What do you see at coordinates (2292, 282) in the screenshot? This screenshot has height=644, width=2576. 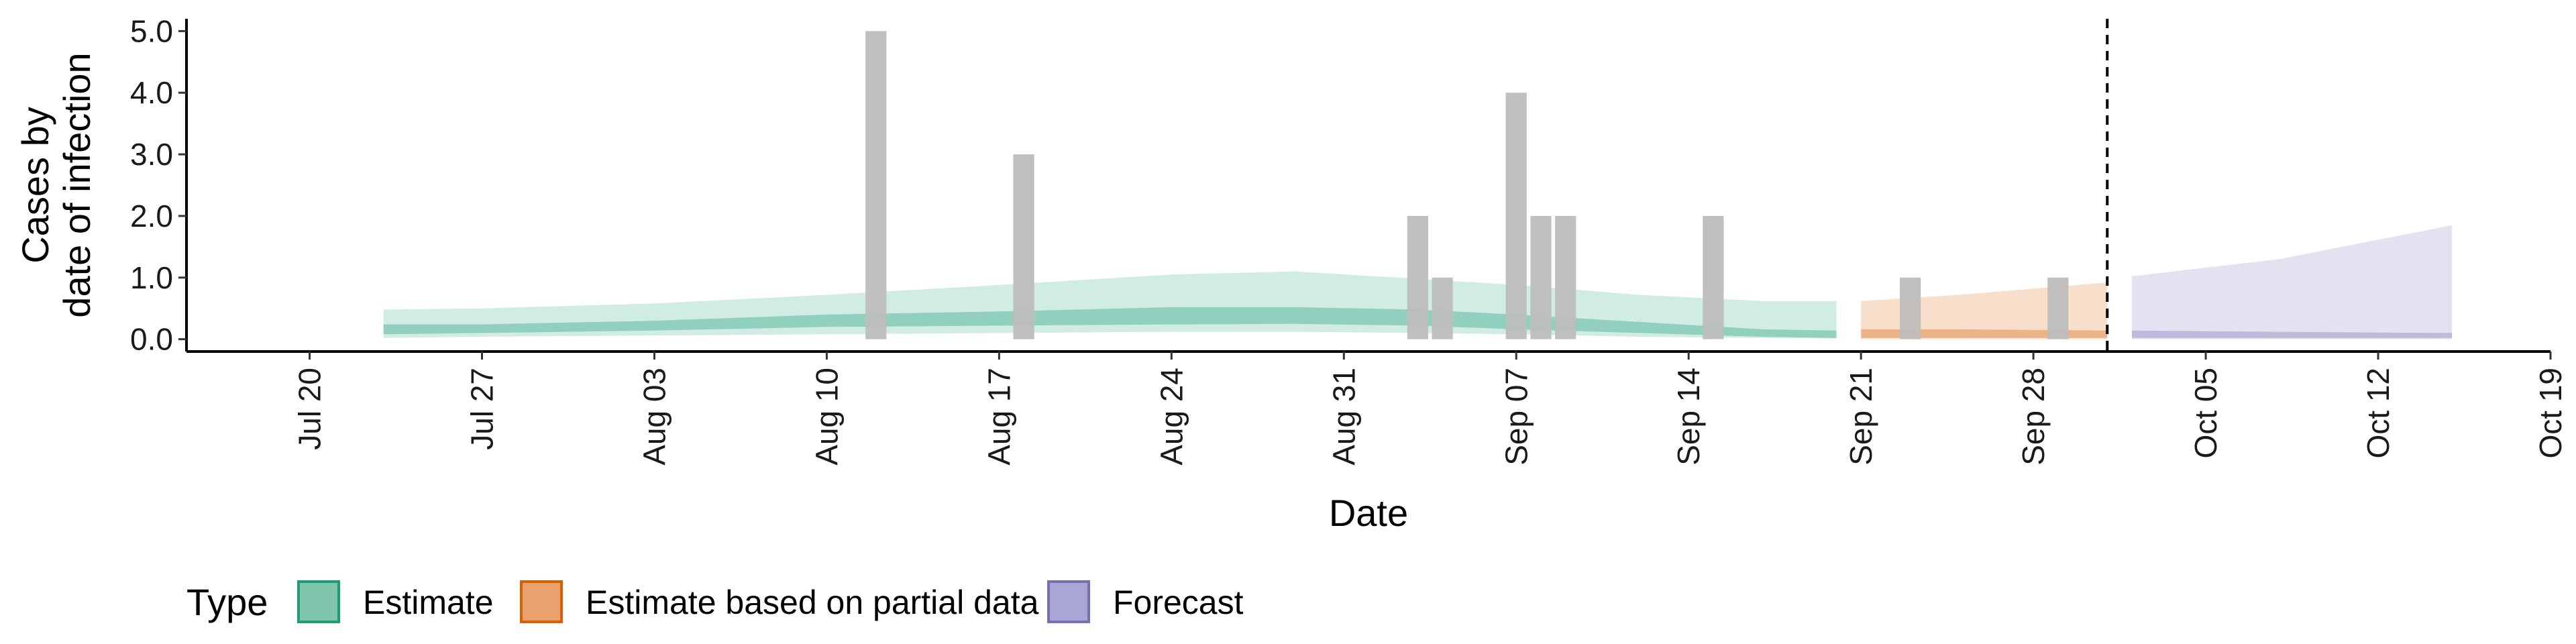 I see `band-90-forecast` at bounding box center [2292, 282].